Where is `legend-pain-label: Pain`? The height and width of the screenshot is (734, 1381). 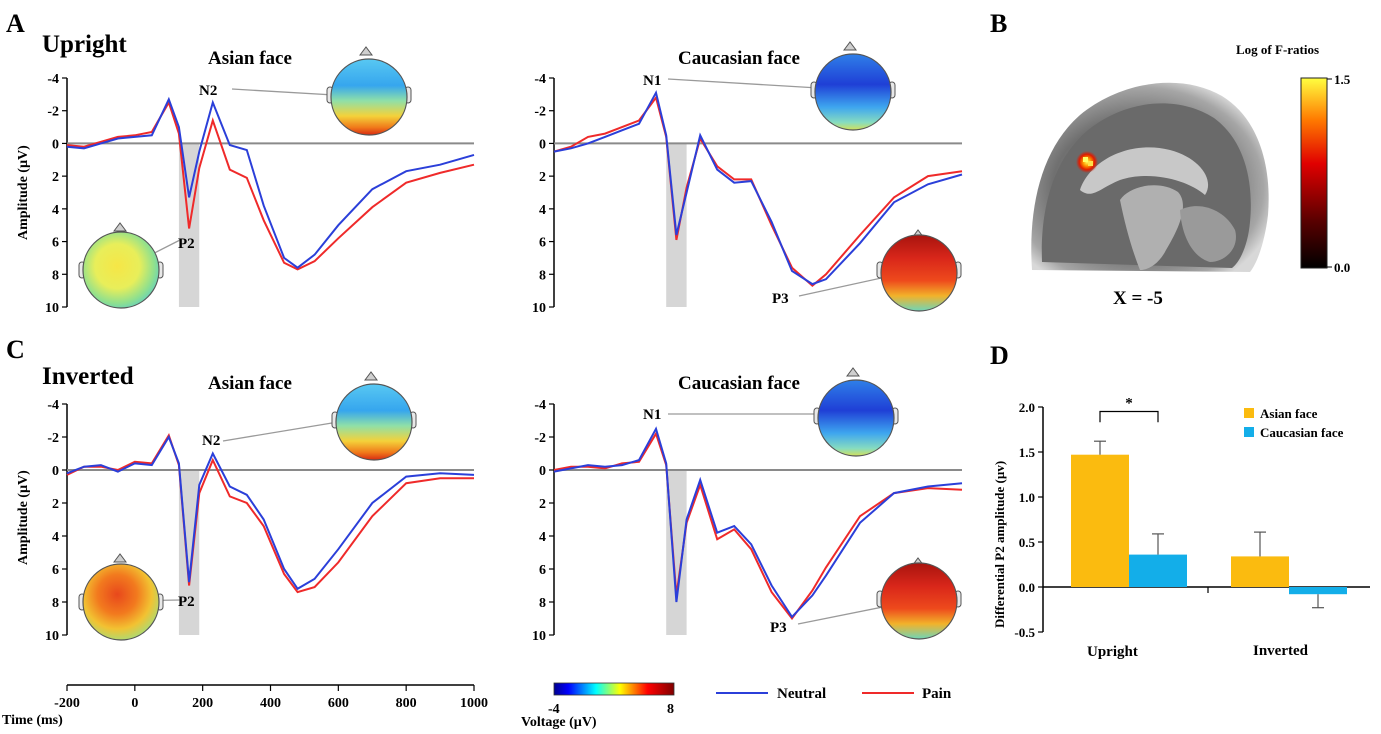
legend-pain-label: Pain is located at coordinates (937, 694).